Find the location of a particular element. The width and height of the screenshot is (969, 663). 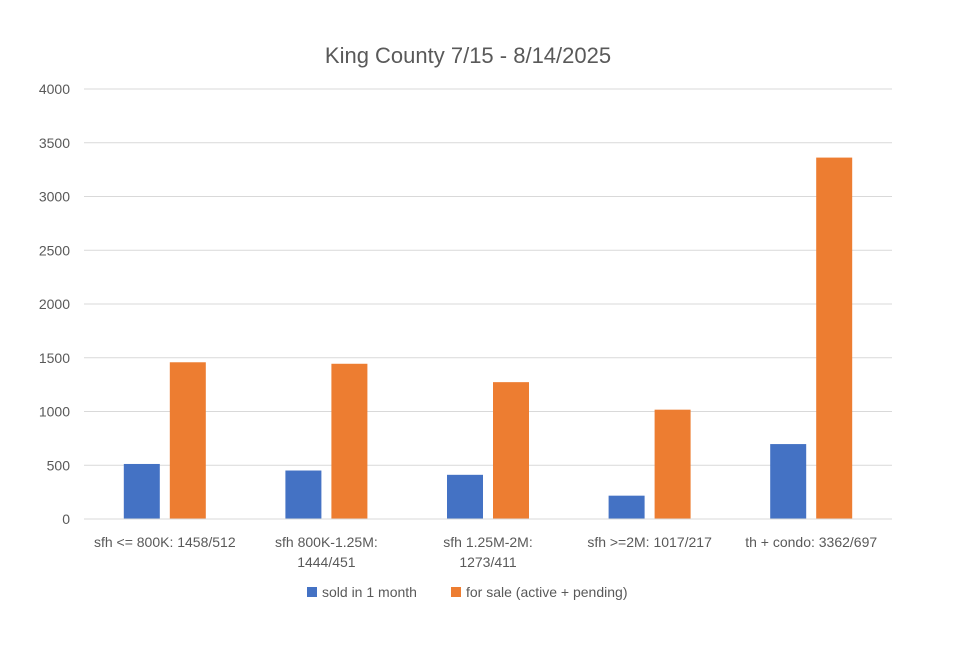

y-tick-label: 2000 is located at coordinates (54, 304).